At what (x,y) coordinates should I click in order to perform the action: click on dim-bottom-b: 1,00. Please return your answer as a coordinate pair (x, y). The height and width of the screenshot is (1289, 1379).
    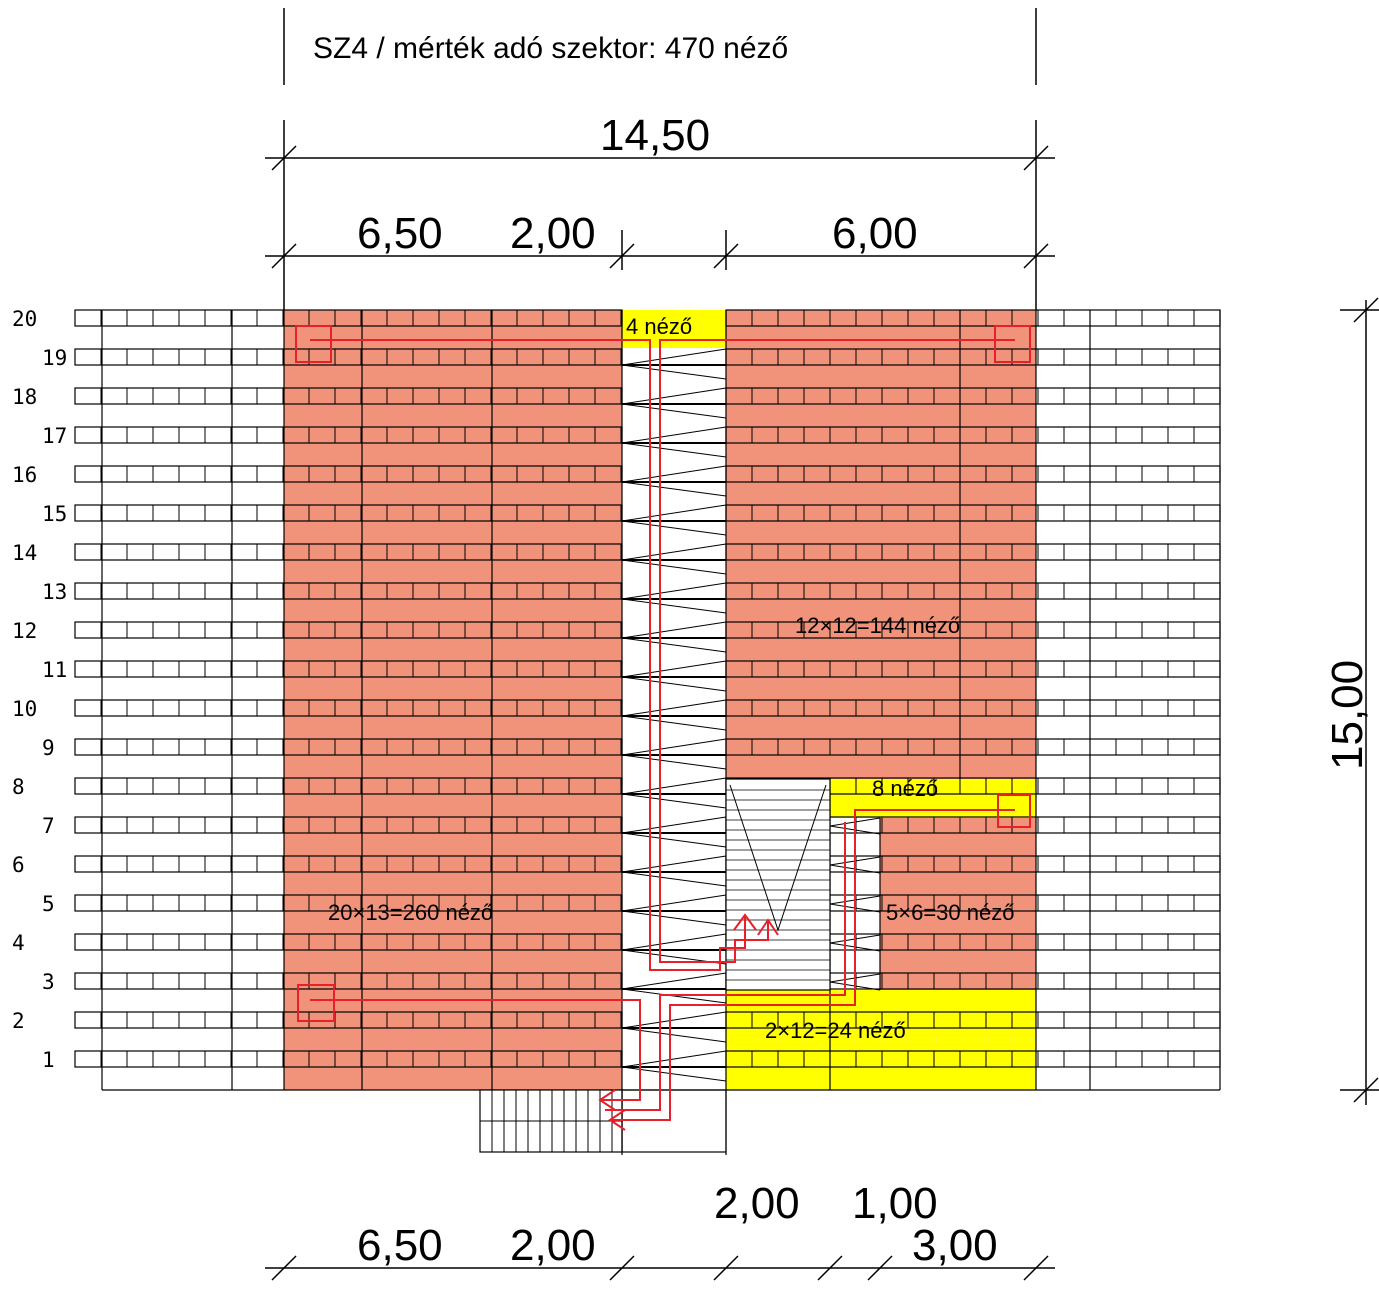
    Looking at the image, I should click on (895, 1203).